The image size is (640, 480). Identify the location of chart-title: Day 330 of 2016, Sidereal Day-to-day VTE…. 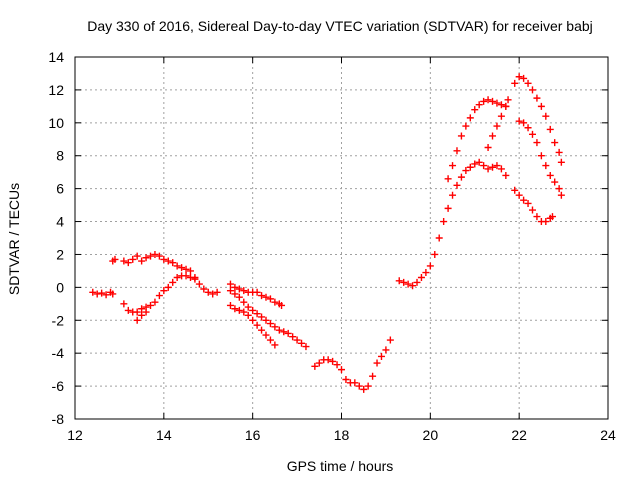
(340, 26).